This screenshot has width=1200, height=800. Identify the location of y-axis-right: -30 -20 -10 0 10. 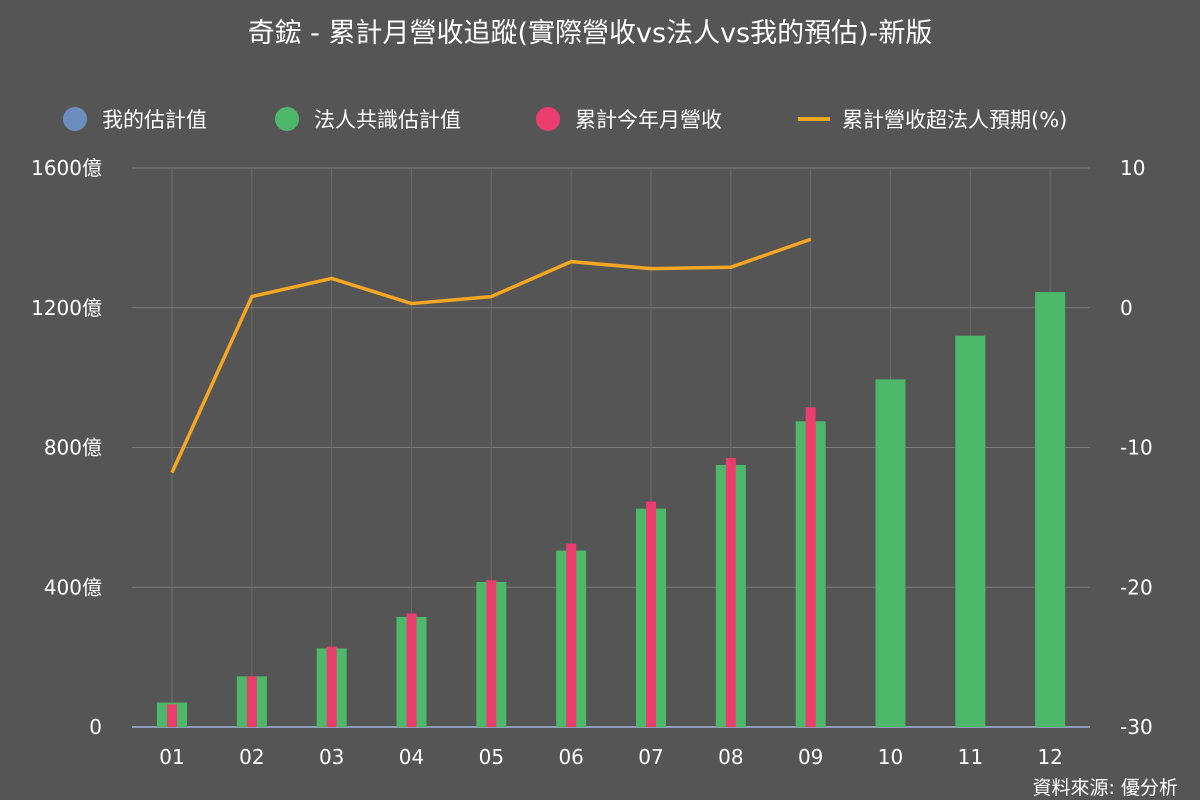
(1136, 447).